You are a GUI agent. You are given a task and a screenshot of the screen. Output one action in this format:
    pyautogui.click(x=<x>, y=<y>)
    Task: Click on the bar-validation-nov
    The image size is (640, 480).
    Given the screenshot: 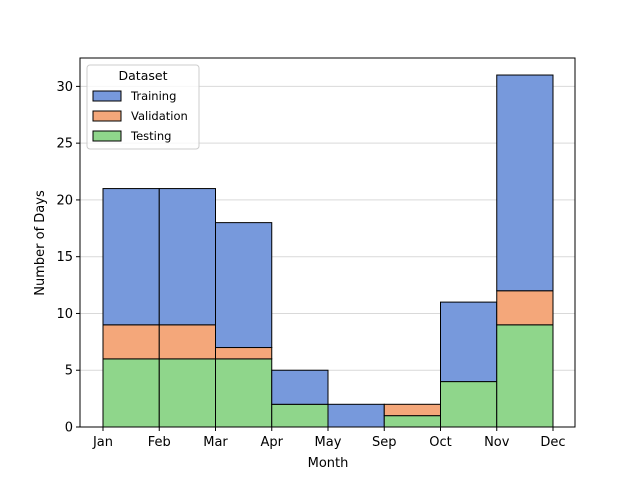 What is the action you would take?
    pyautogui.click(x=525, y=308)
    